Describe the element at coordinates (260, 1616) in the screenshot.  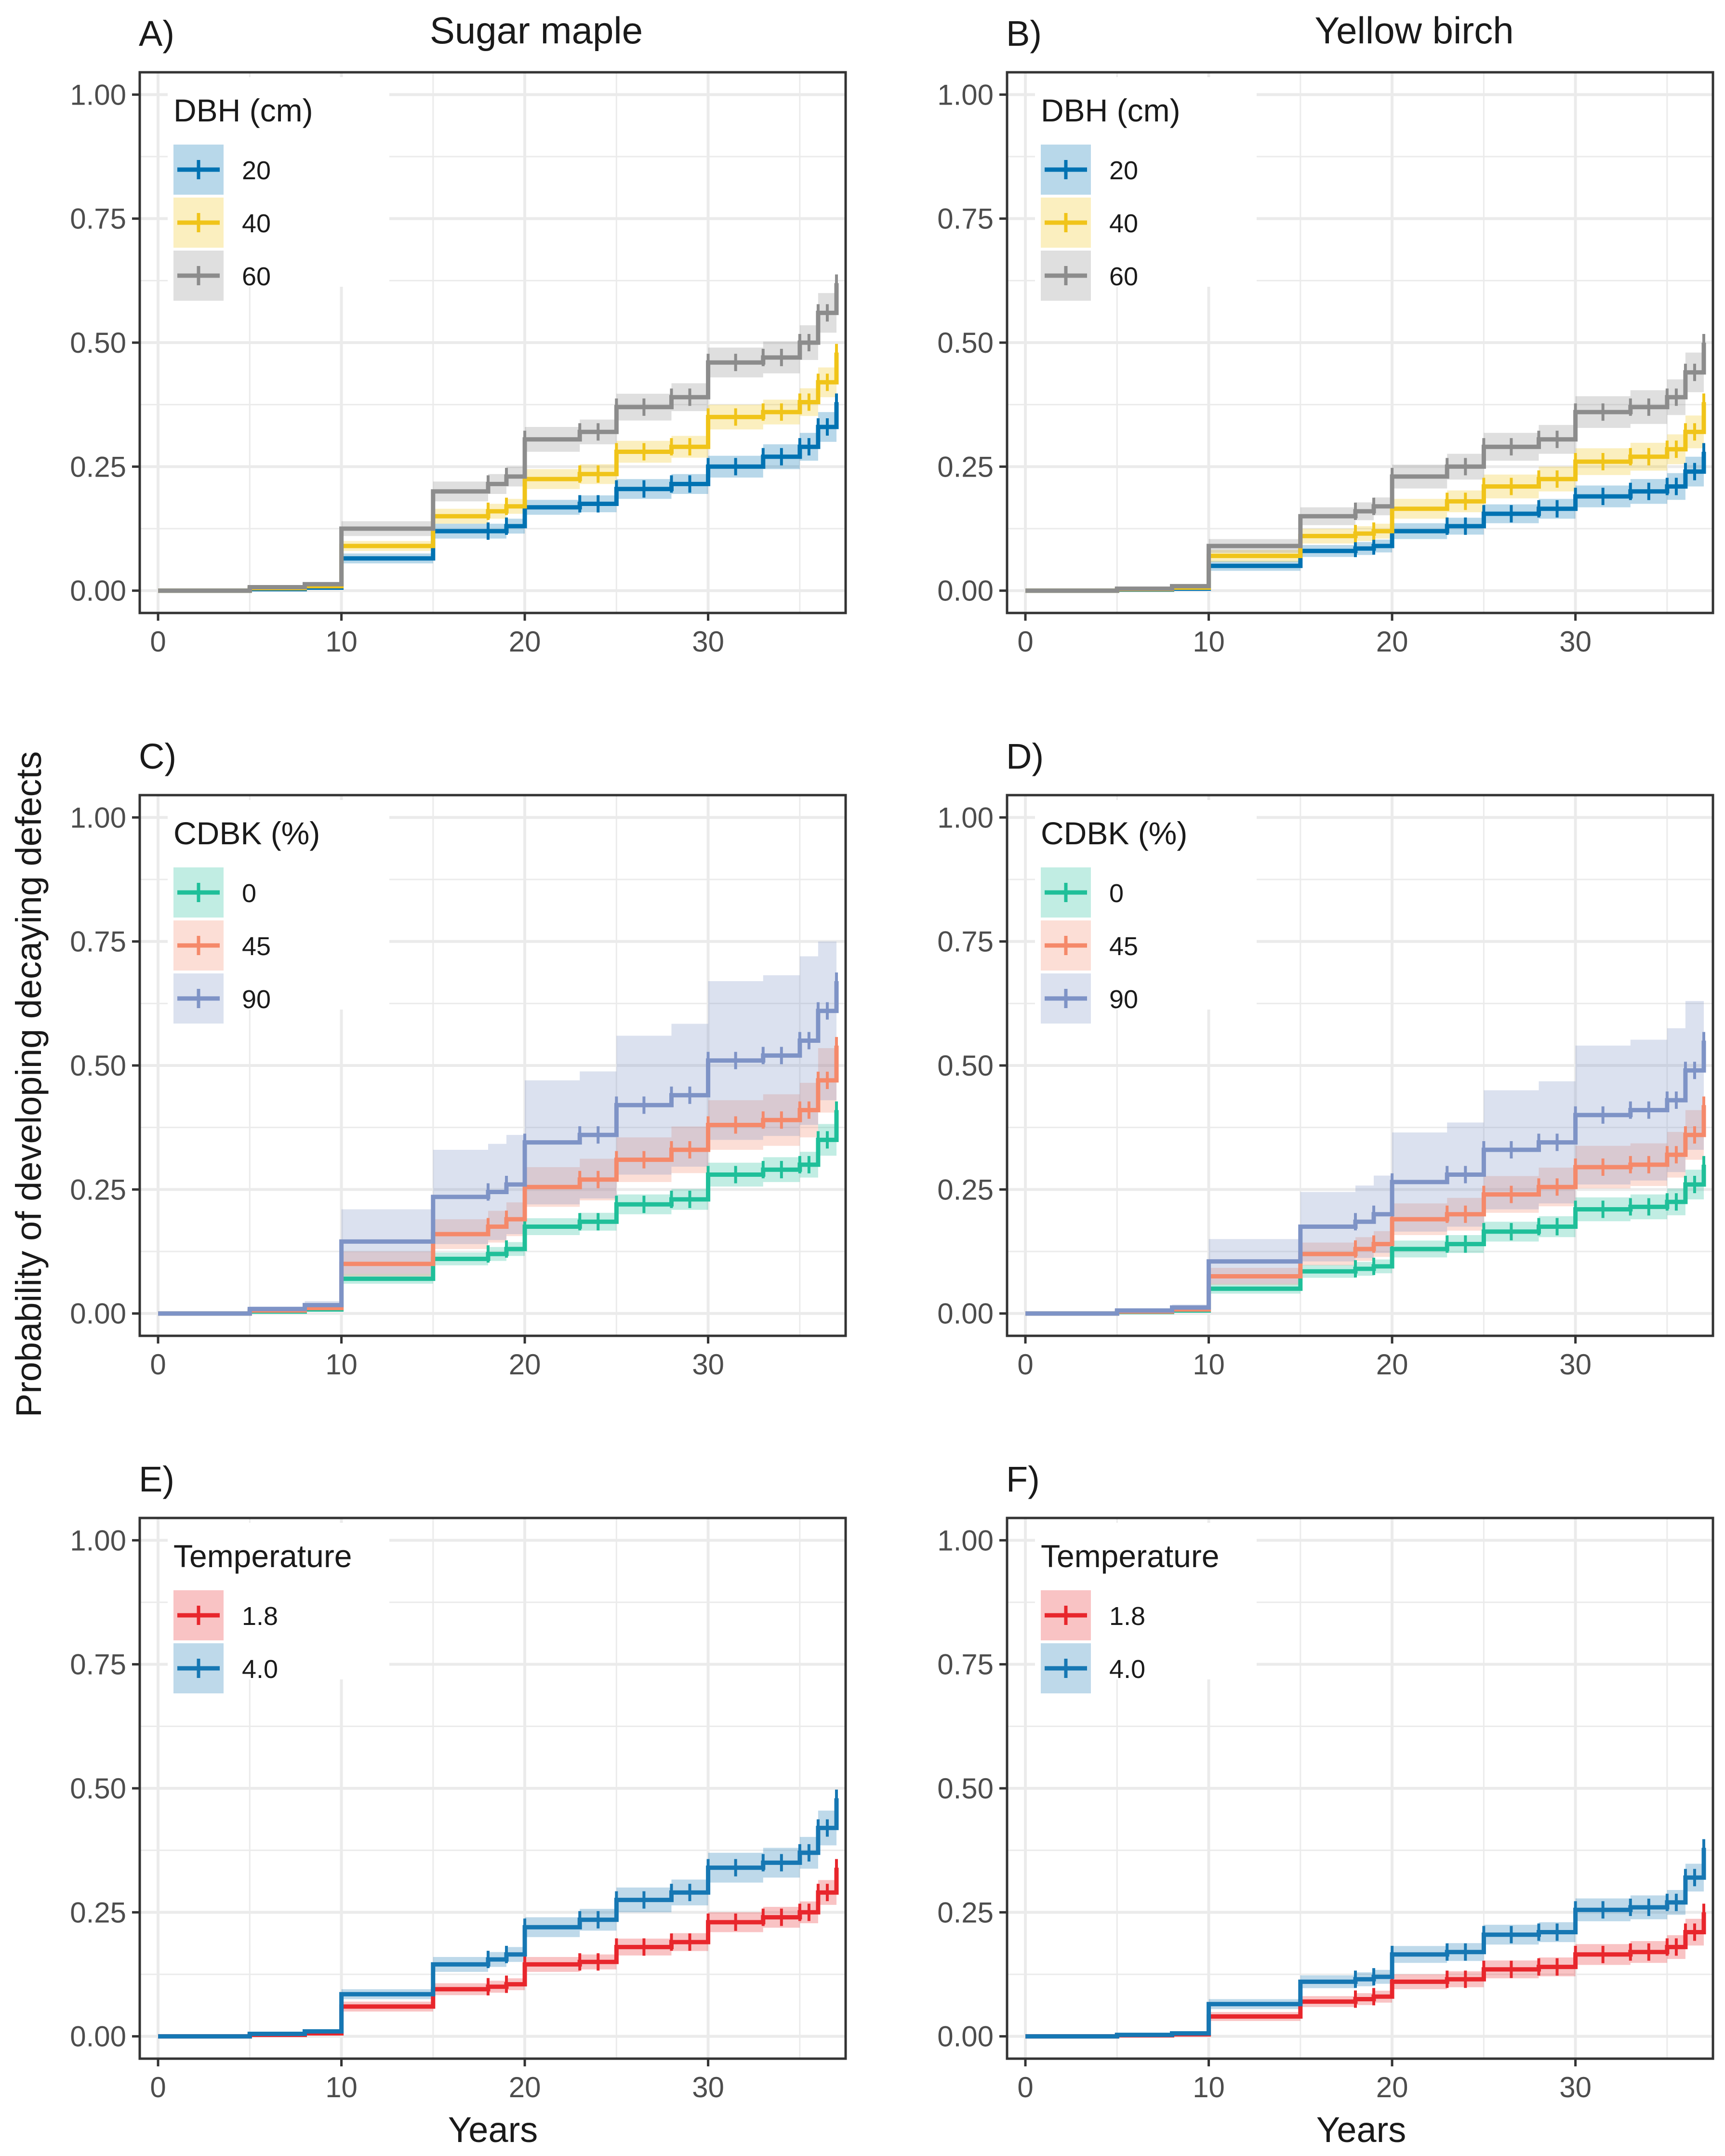
I see `legend-label: 1.8` at that location.